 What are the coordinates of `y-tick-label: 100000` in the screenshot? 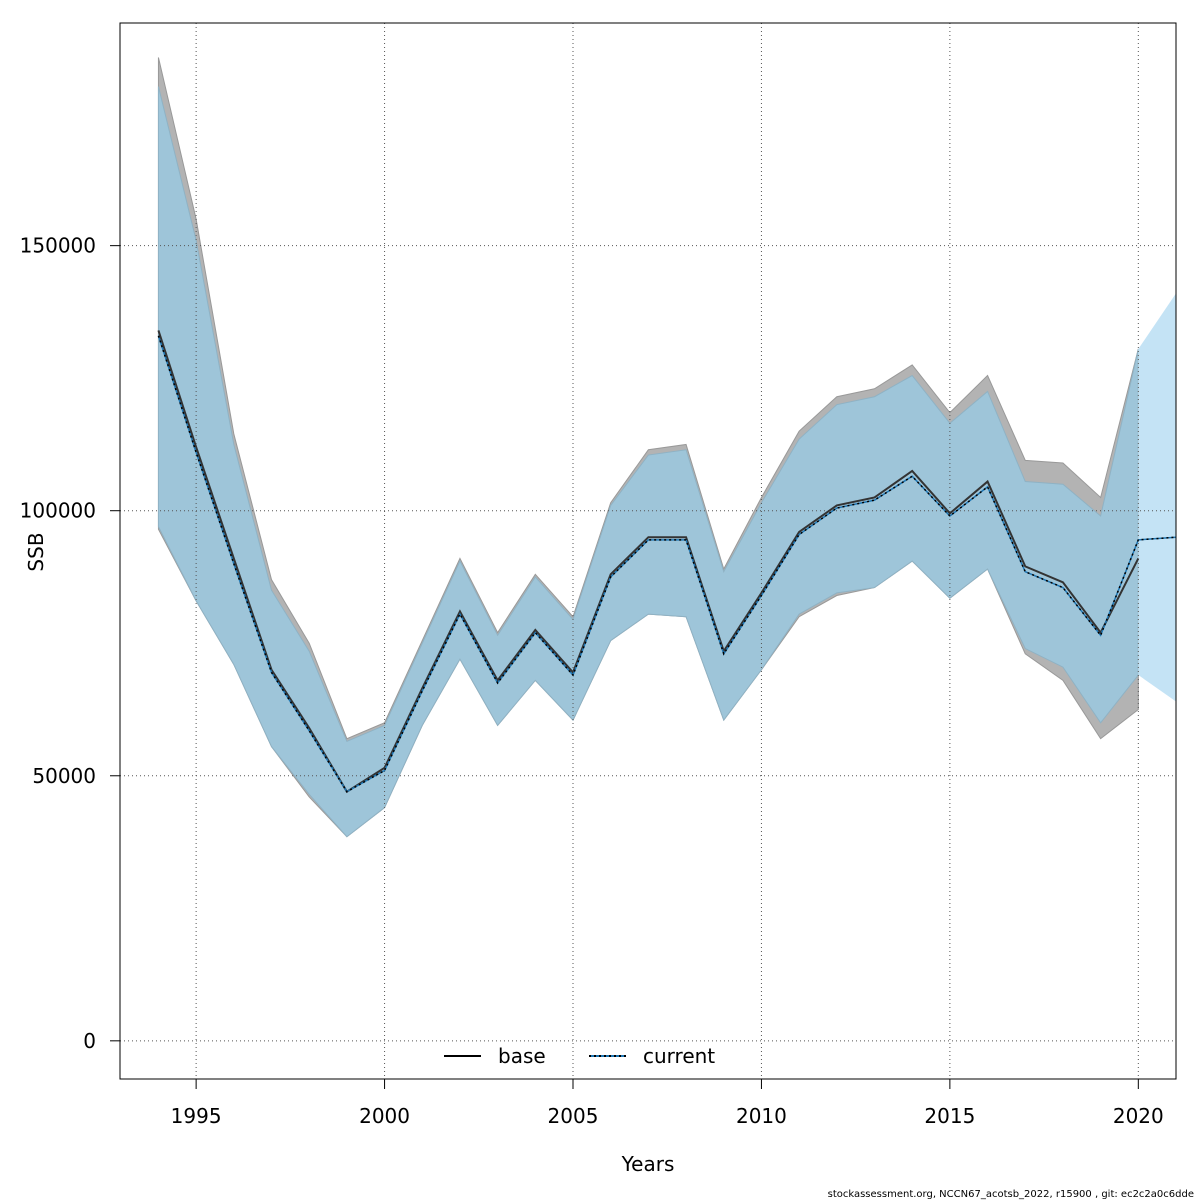 It's located at (58, 511).